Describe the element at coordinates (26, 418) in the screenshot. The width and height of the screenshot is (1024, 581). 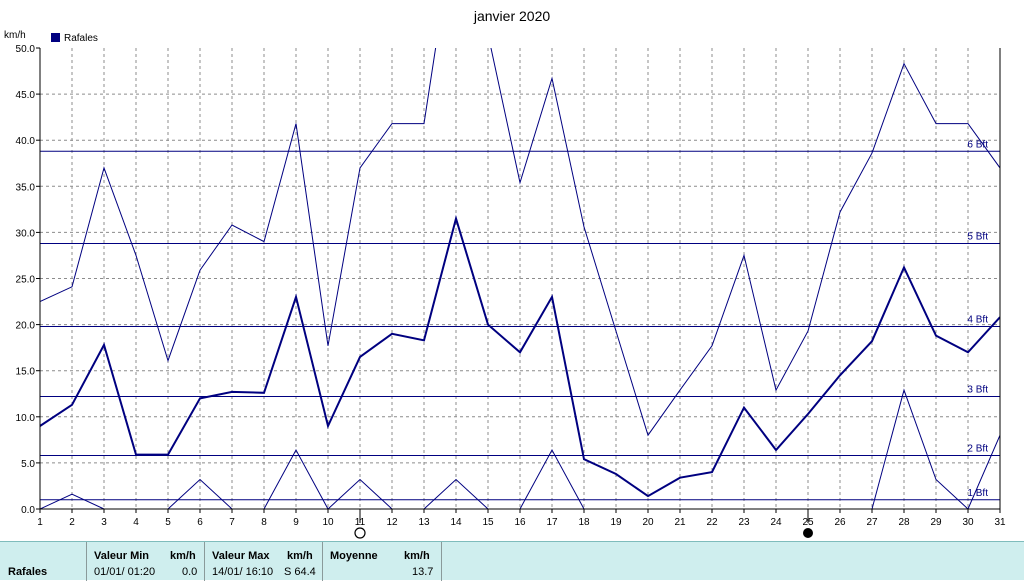
I see `y-tick-label: 10.0` at that location.